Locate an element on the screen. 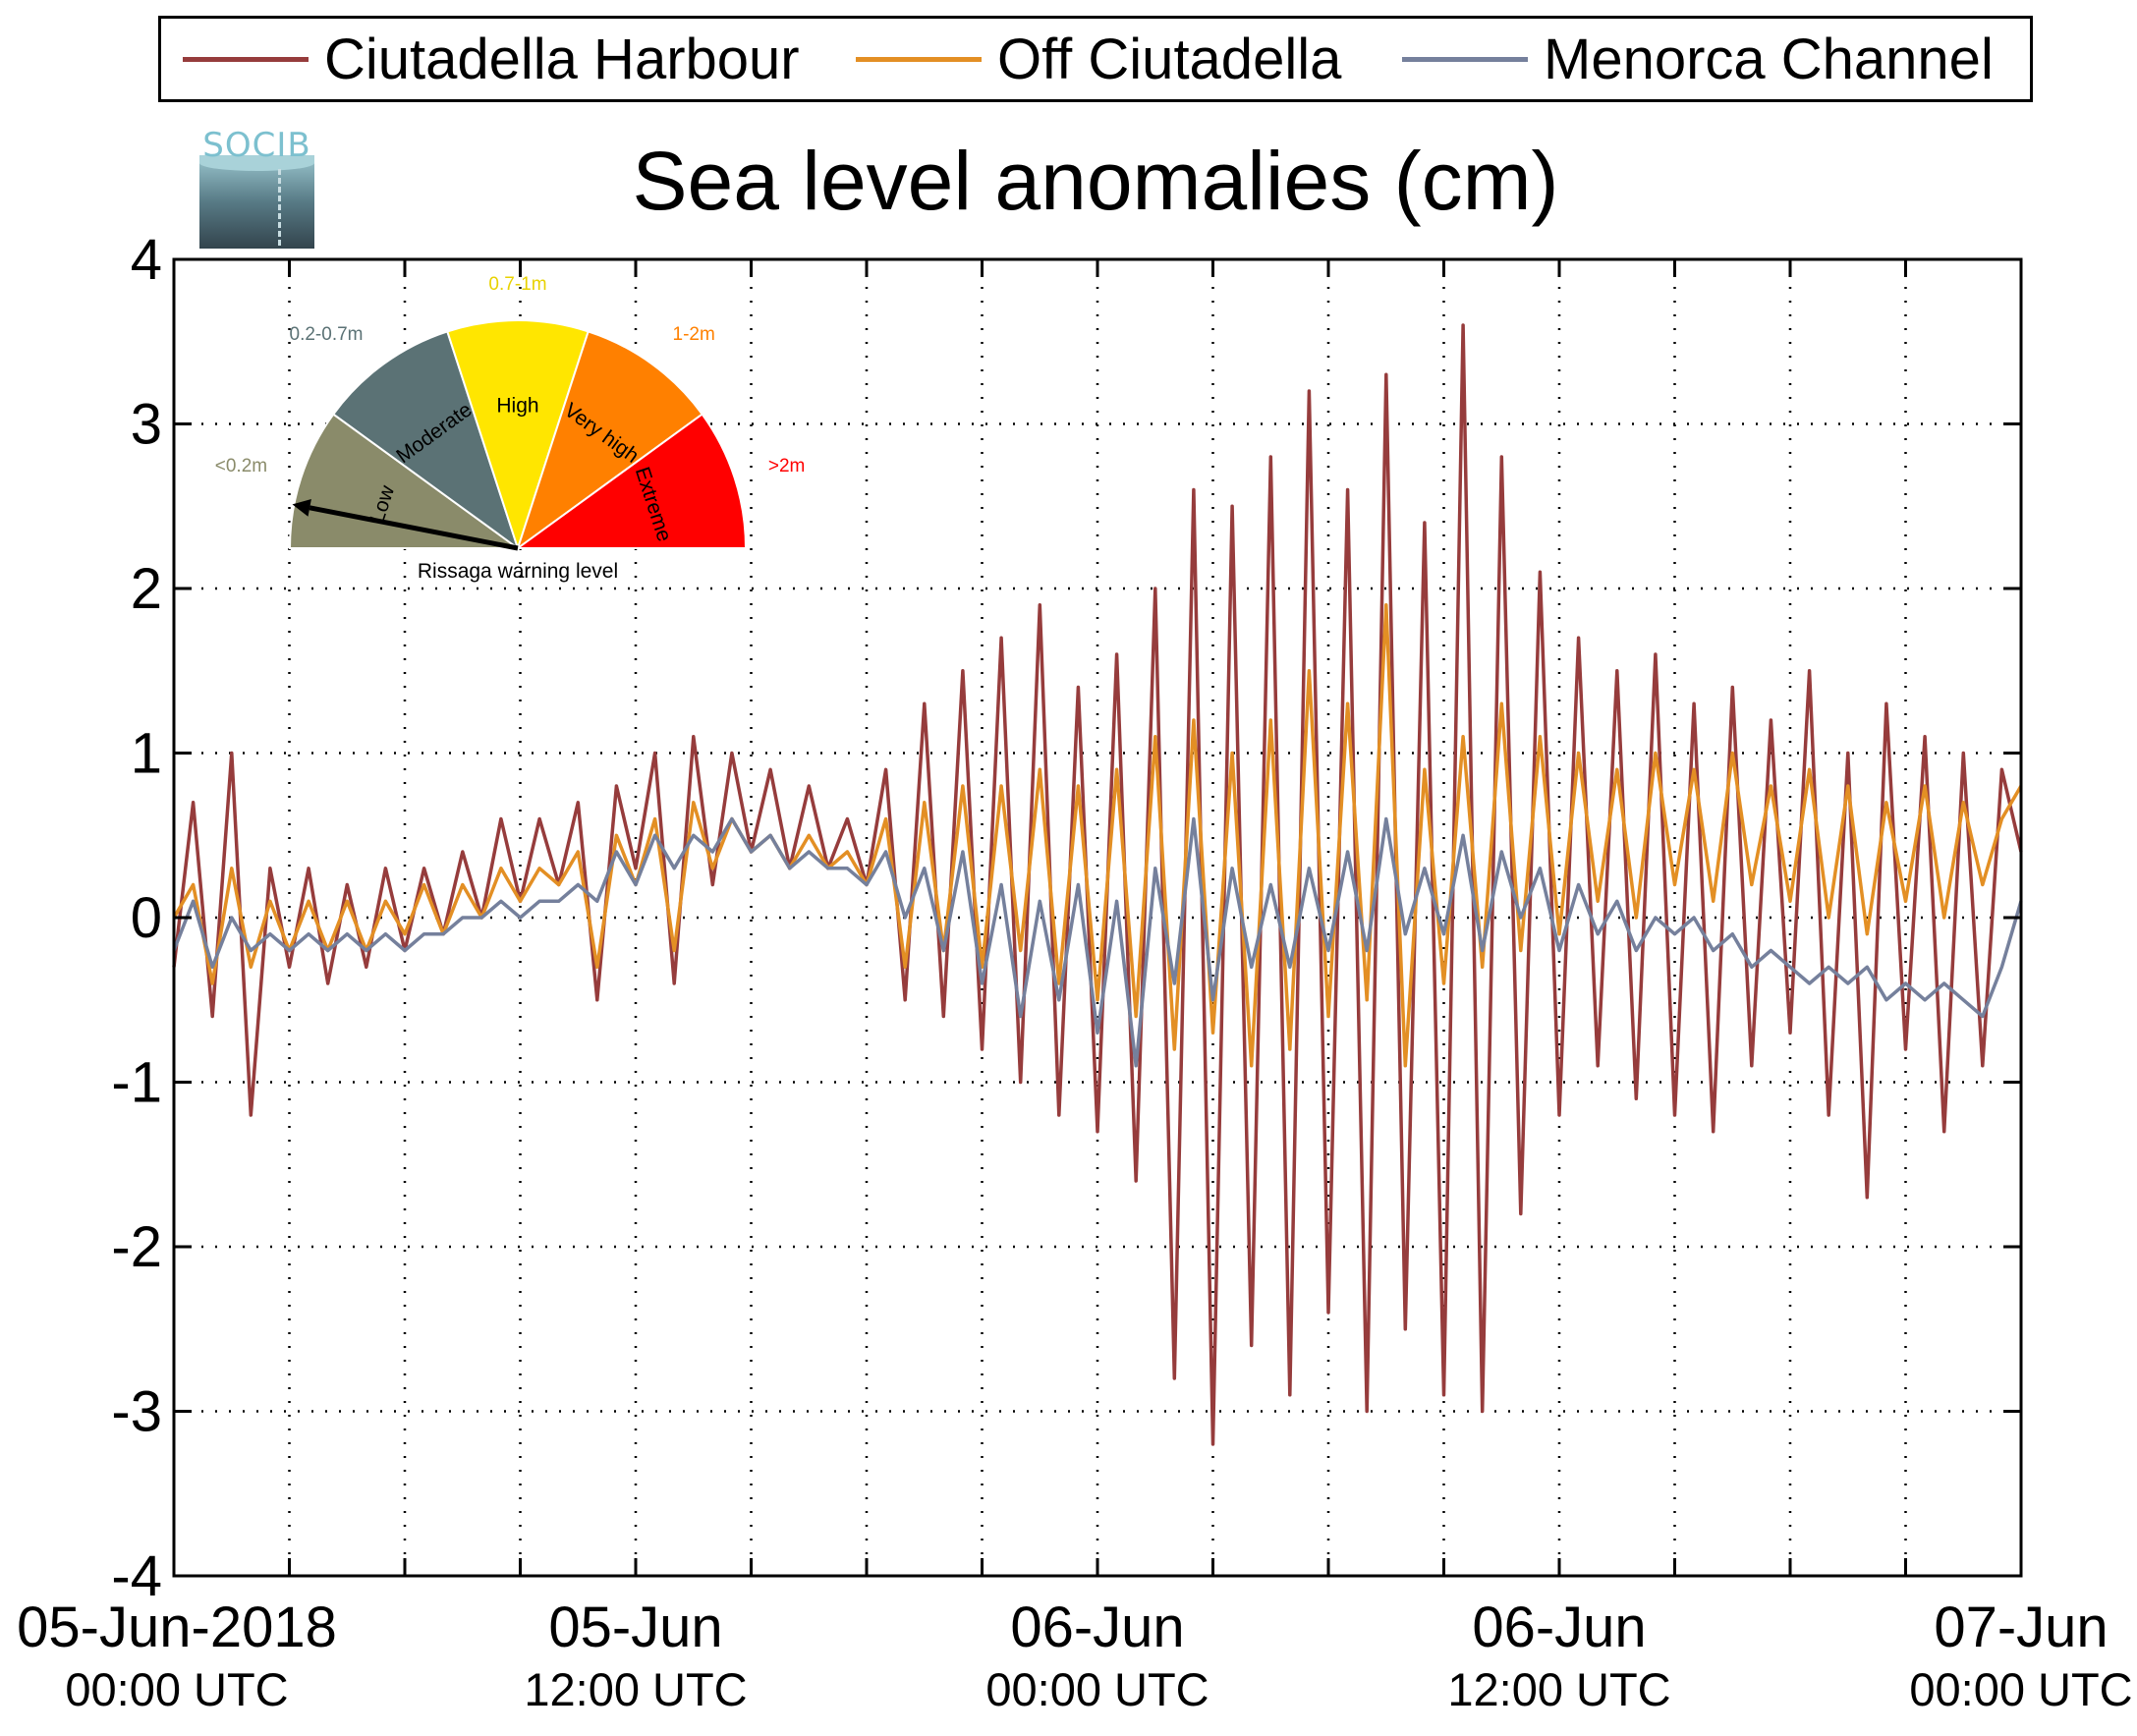 This screenshot has height=1736, width=2137. chart-title: Sea level anomalies (cm) is located at coordinates (1095, 181).